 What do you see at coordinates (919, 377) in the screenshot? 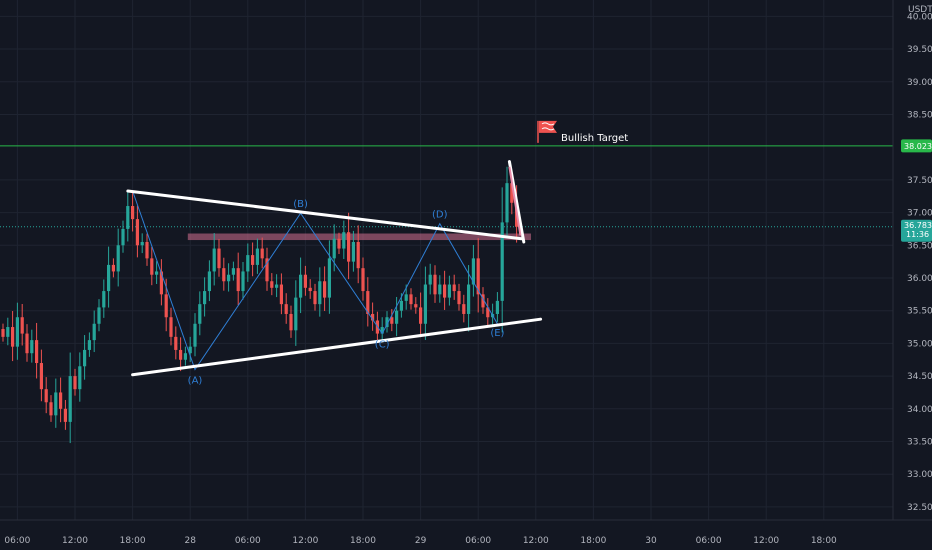
I see `price-tick-label: 34.500` at bounding box center [919, 377].